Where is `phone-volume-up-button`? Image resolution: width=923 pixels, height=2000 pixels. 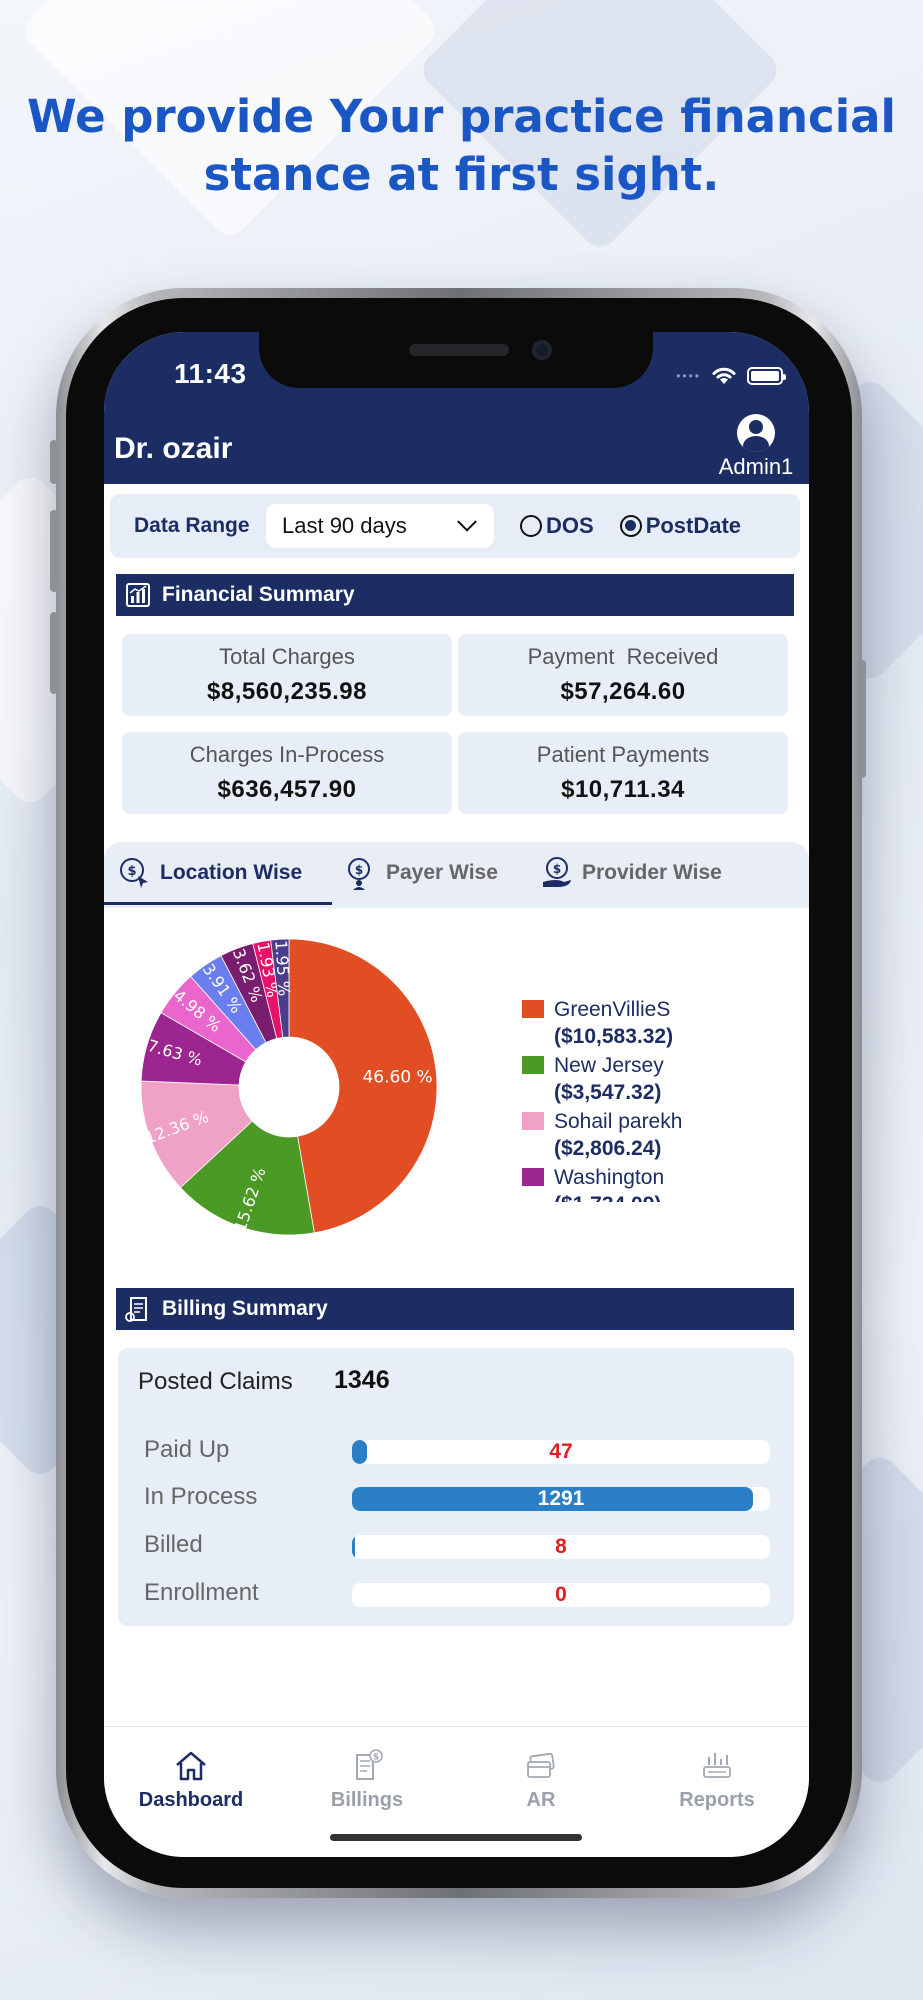 phone-volume-up-button is located at coordinates (54, 551).